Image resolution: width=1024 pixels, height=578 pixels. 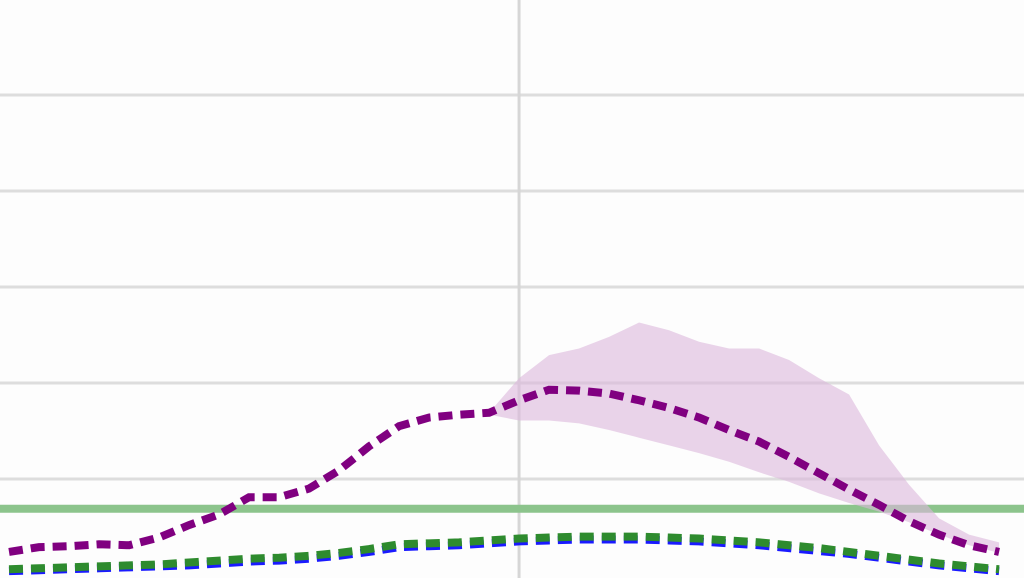 I want to click on series-line, so click(x=504, y=553).